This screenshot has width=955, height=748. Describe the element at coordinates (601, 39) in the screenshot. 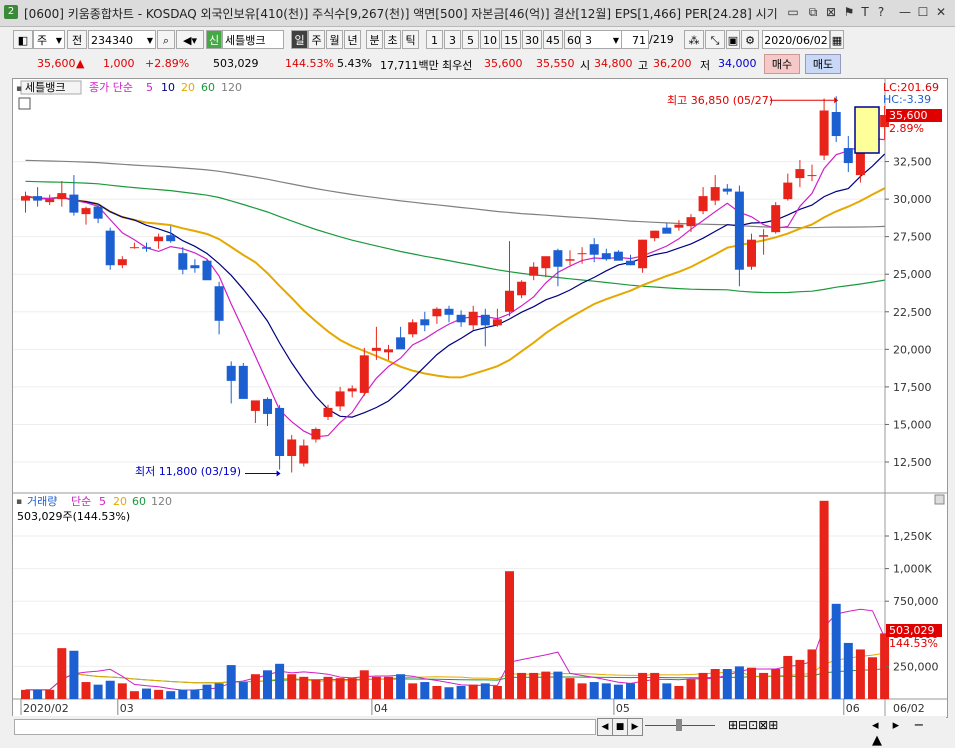

I see `count-select: 3 ▼` at that location.